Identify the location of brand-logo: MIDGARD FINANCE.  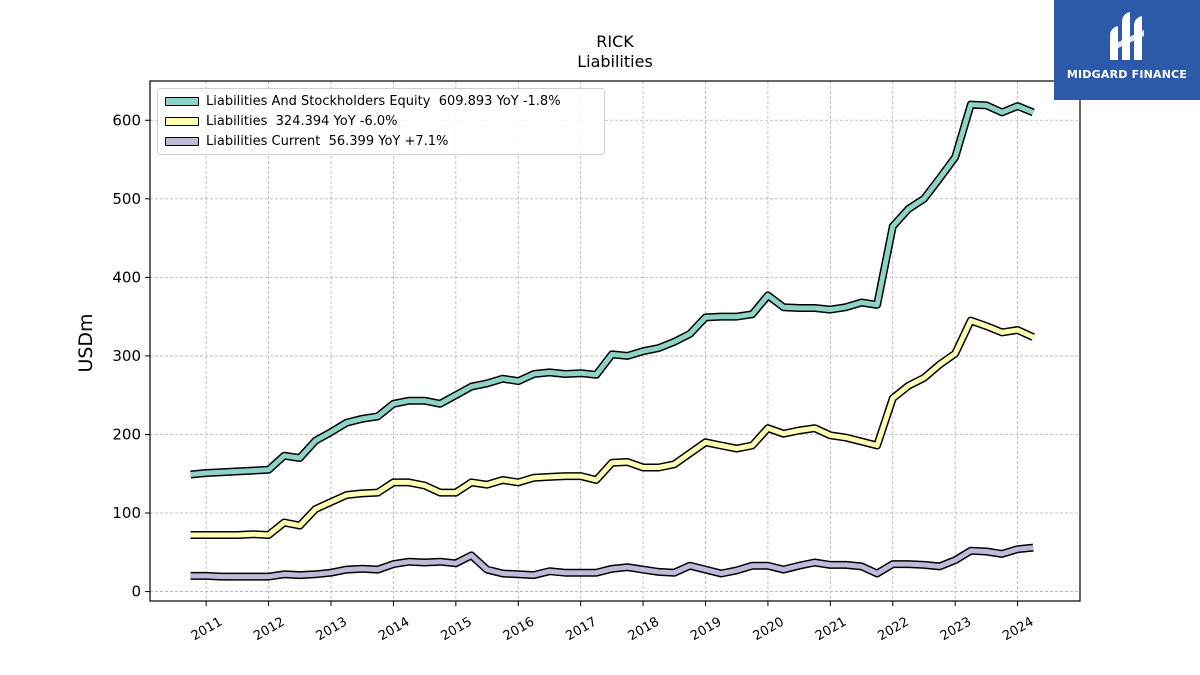
(1127, 50).